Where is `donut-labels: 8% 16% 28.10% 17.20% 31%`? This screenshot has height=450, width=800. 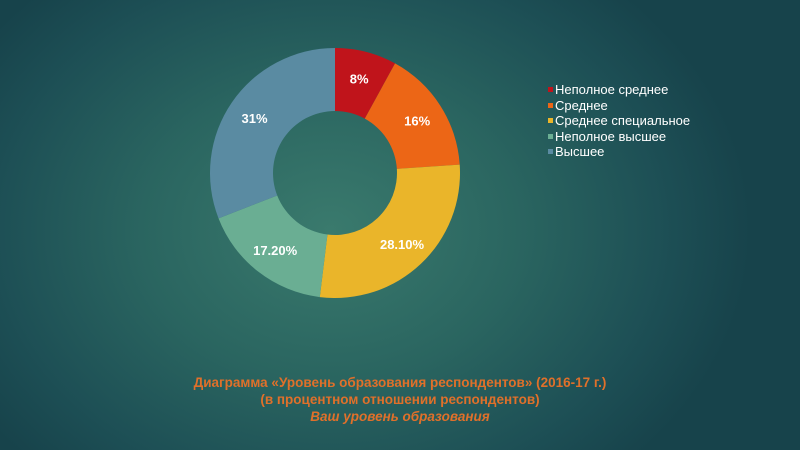
donut-labels: 8% 16% 28.10% 17.20% 31% is located at coordinates (336, 165).